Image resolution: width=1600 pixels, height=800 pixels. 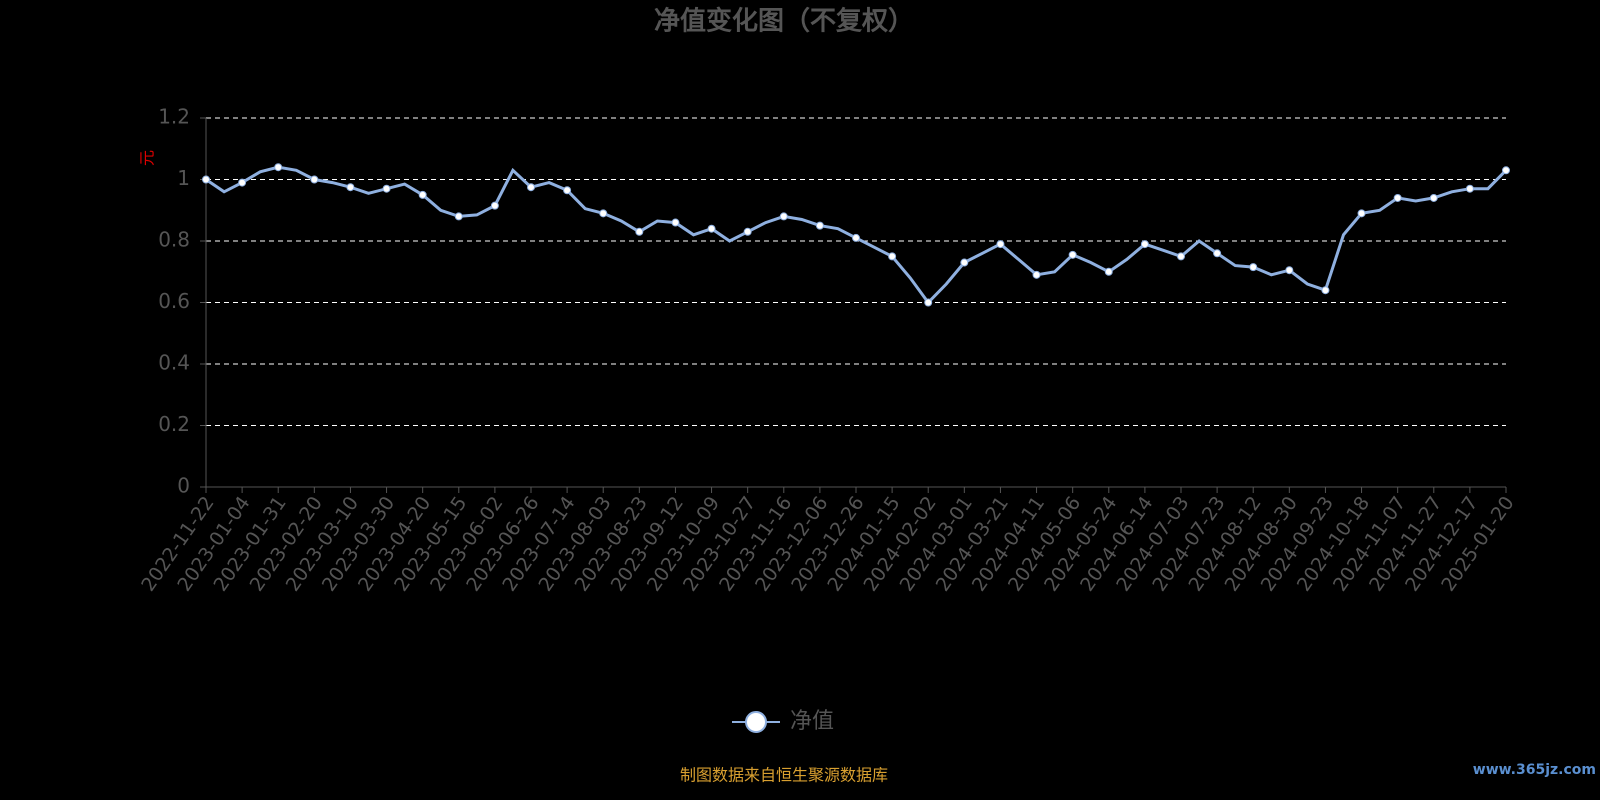 I want to click on y-tick-label: 1, so click(x=183, y=178).